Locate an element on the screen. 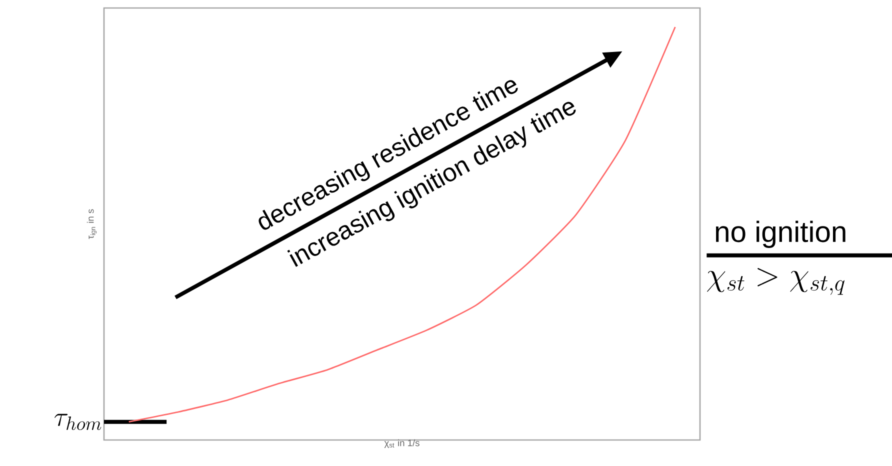 This screenshot has width=892, height=466. ref-line-label: $\tau_{hom}$ is located at coordinates (78, 422).